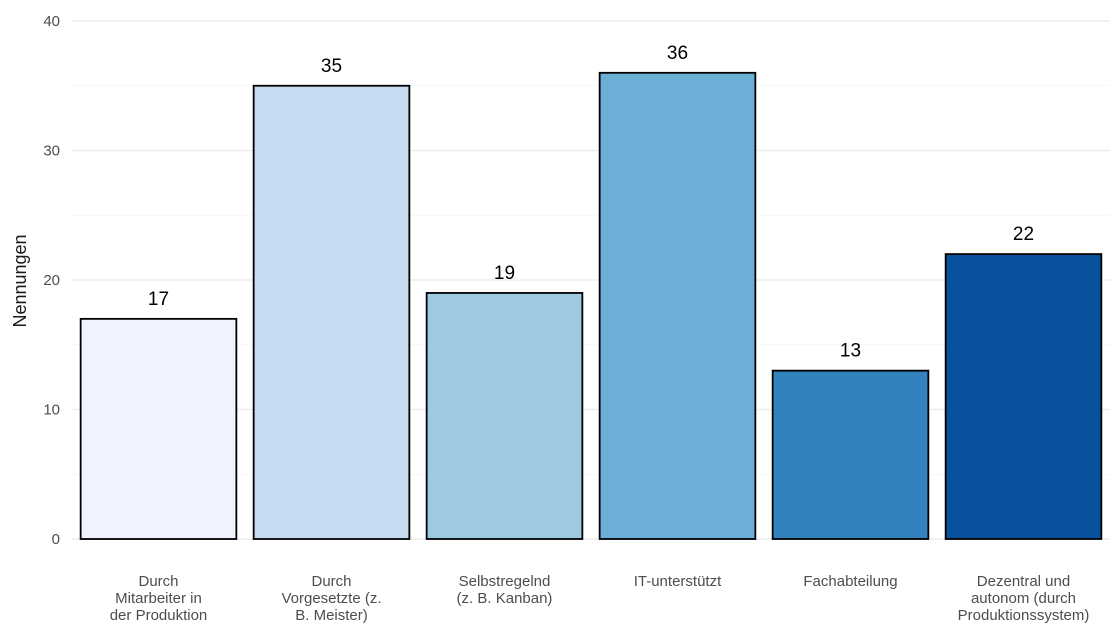  Describe the element at coordinates (159, 598) in the screenshot. I see `x-tick-label: Durch Mitarbeiter in der Produktion` at that location.